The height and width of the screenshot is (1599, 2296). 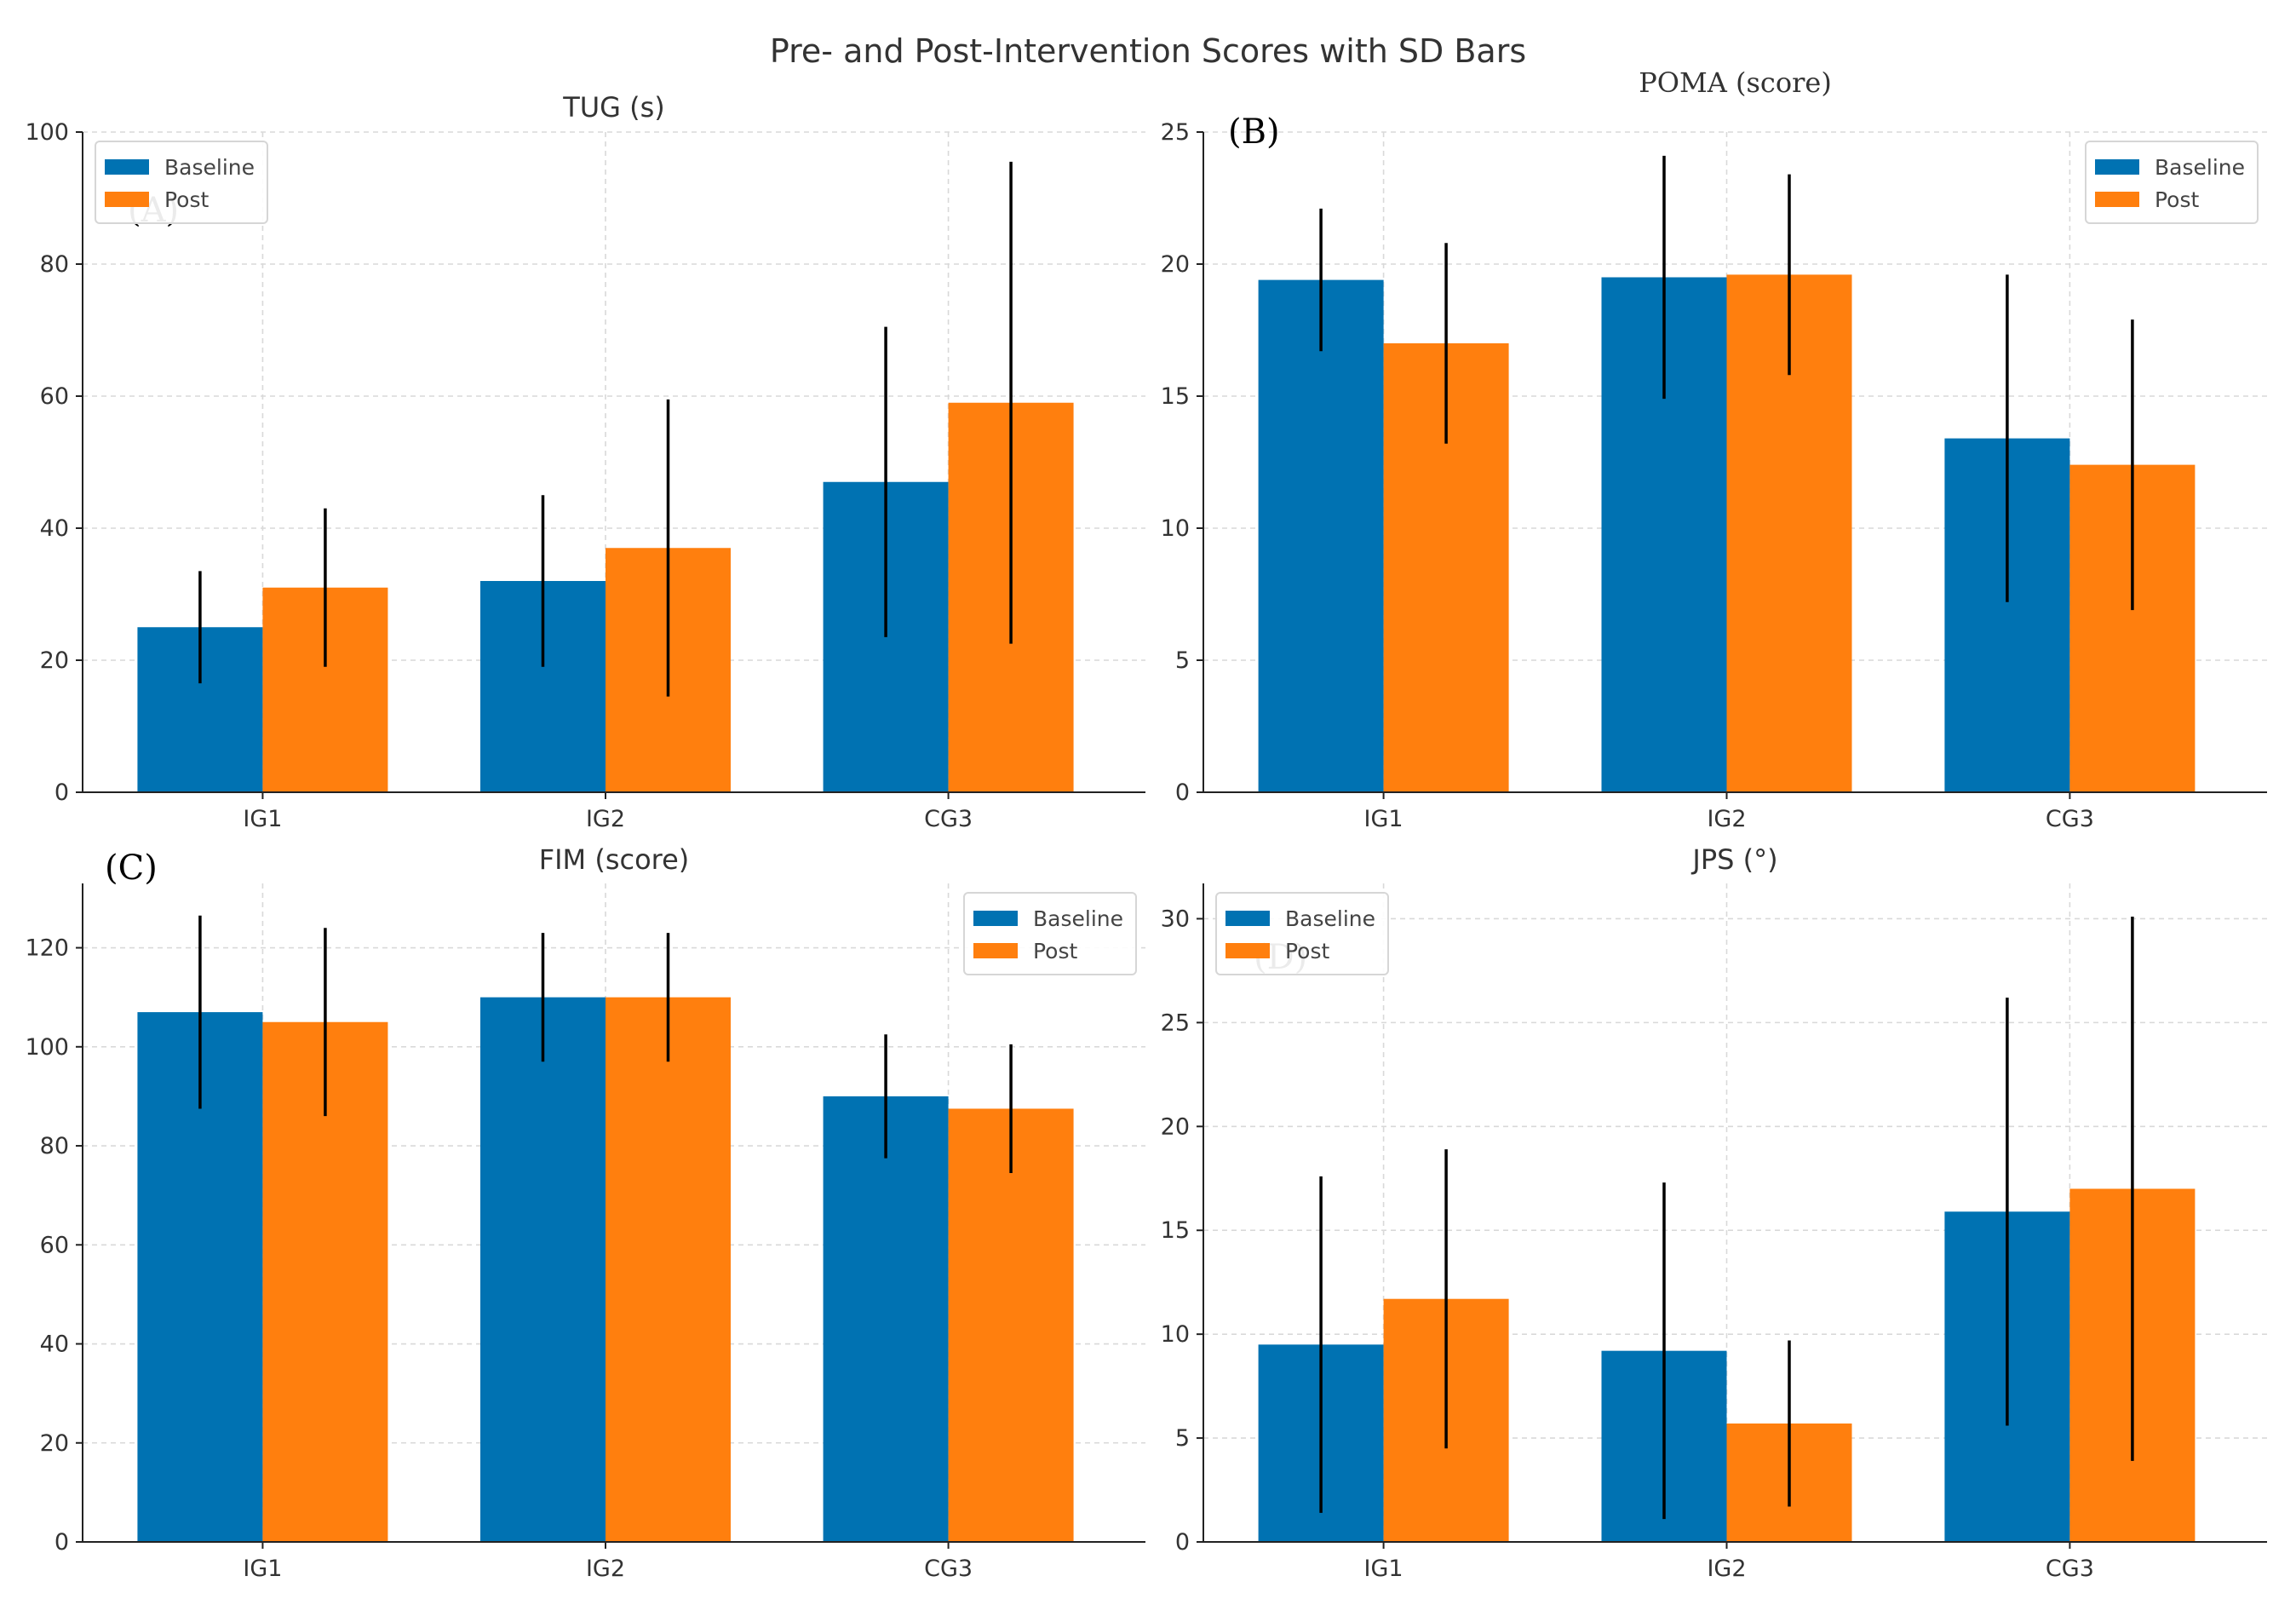 What do you see at coordinates (1175, 919) in the screenshot?
I see `y-tick-label: 30` at bounding box center [1175, 919].